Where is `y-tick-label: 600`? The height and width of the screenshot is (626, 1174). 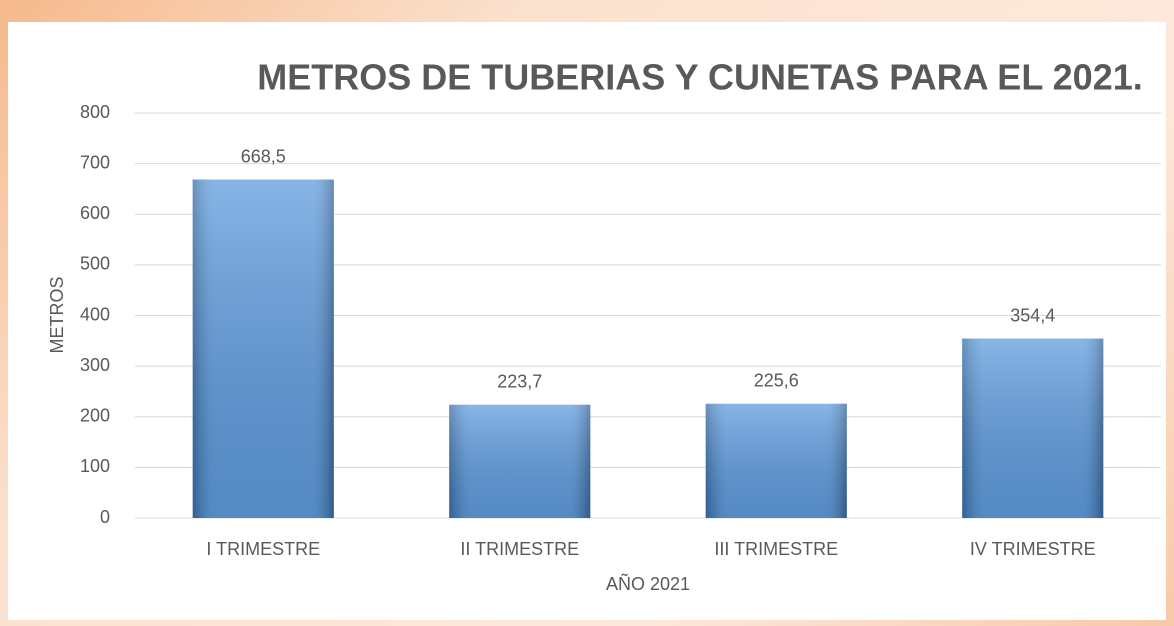 y-tick-label: 600 is located at coordinates (95, 213).